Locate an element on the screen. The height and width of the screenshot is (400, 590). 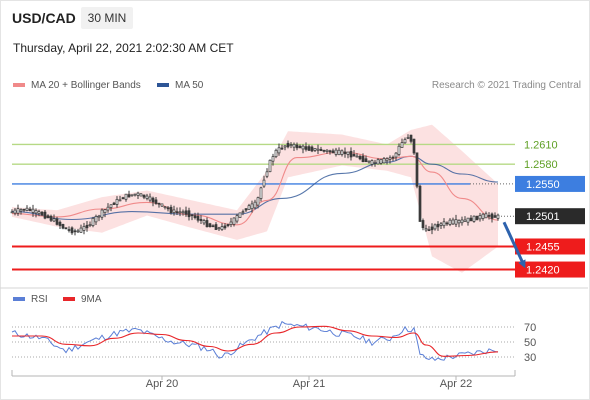
rsi-chart: 70 50 30 is located at coordinates (273, 342).